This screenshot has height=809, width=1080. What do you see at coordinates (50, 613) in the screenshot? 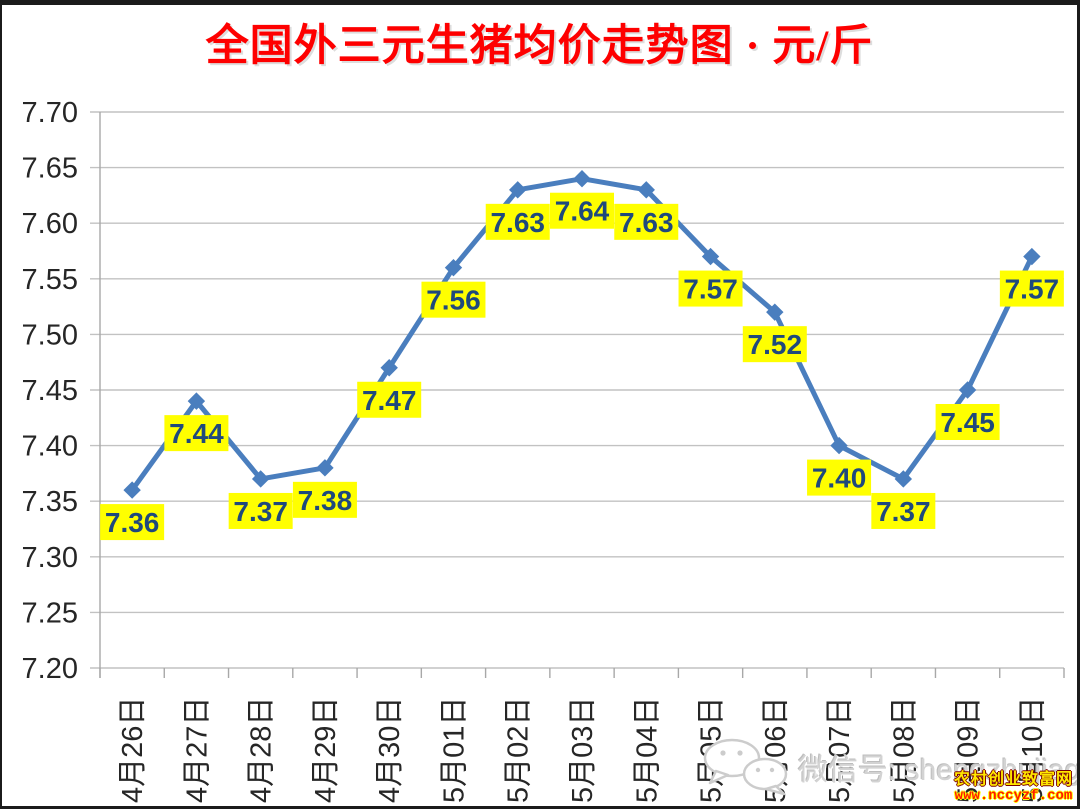
I see `y-axis-tick-label: 7.25` at bounding box center [50, 613].